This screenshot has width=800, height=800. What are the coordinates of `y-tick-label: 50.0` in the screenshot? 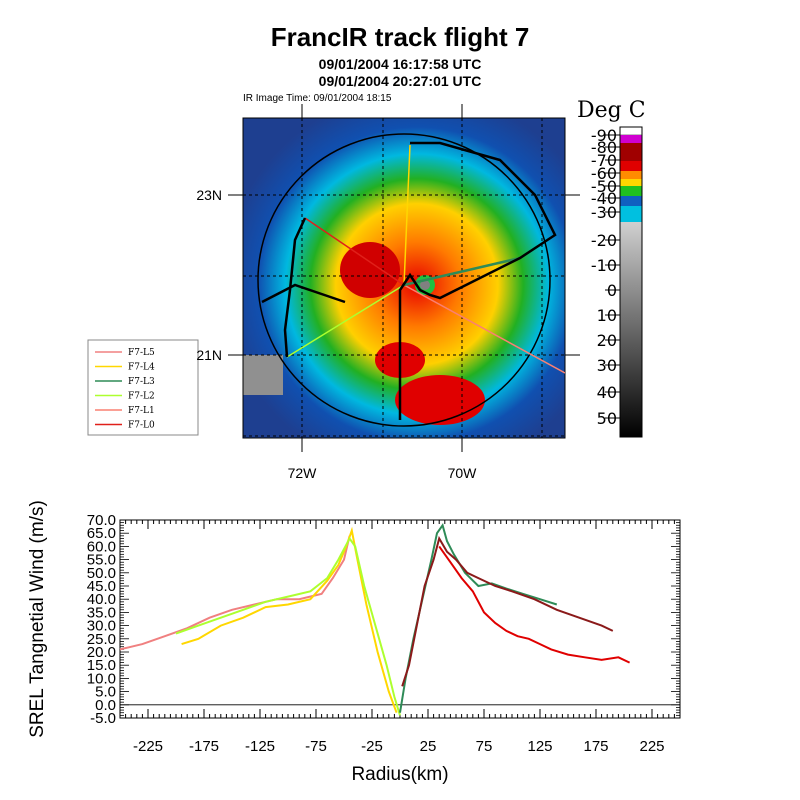 It's located at (101, 573).